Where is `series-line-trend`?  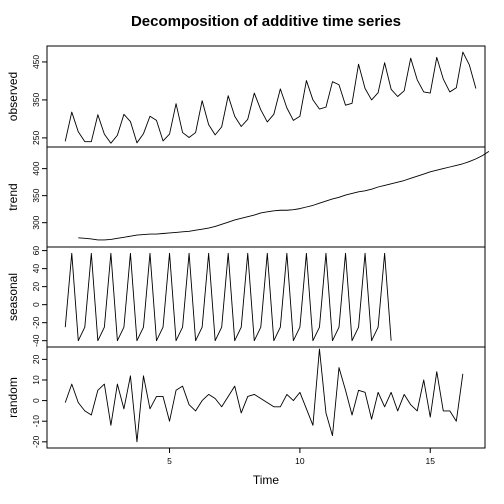 series-line-trend is located at coordinates (284, 195).